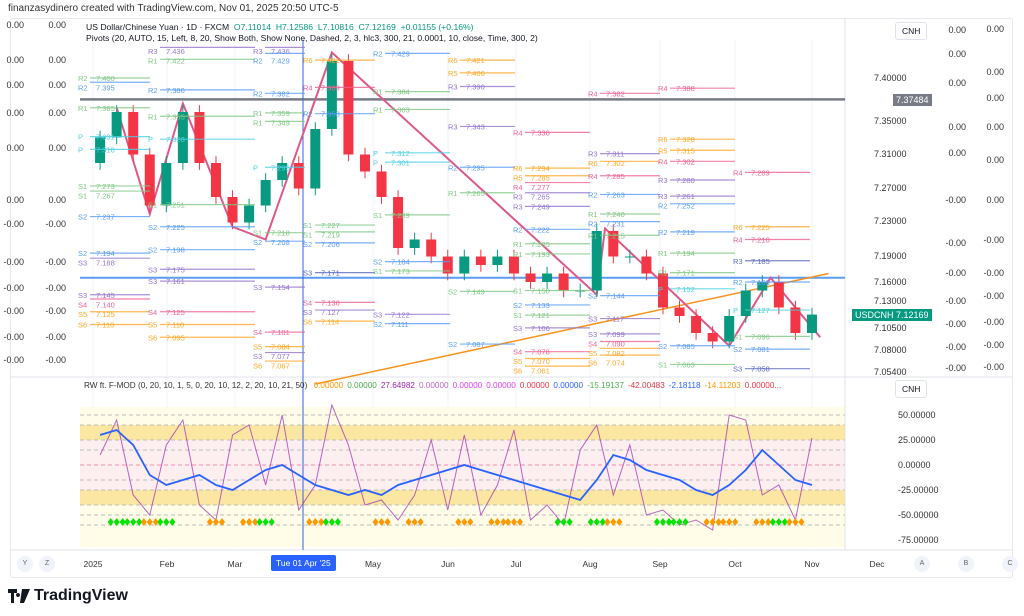 The image size is (1024, 616). I want to click on pivot-level-value: 7.285, so click(615, 176).